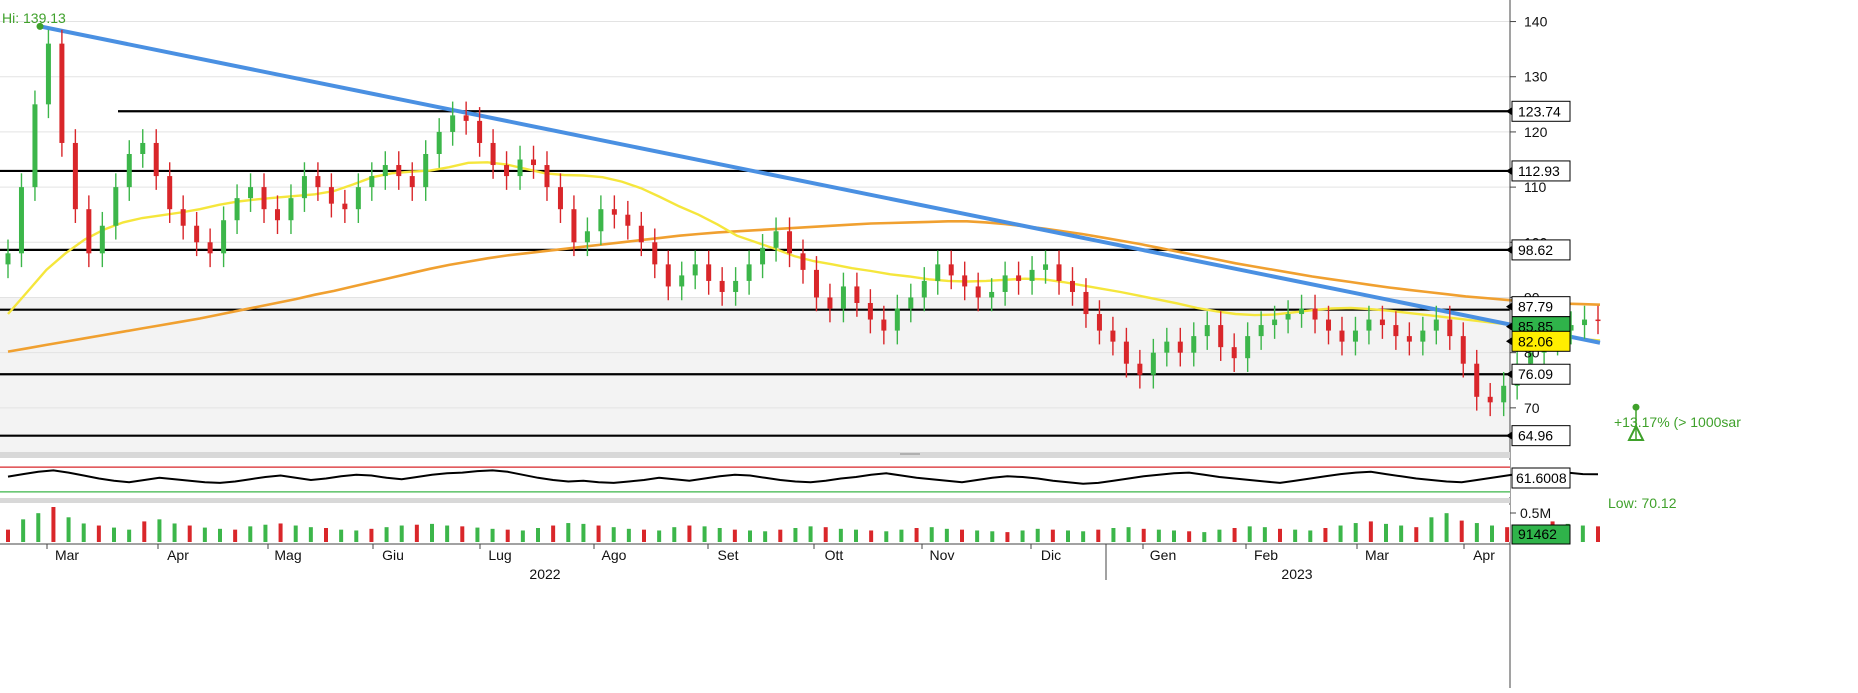  What do you see at coordinates (1163, 555) in the screenshot?
I see `x-month-label: Gen` at bounding box center [1163, 555].